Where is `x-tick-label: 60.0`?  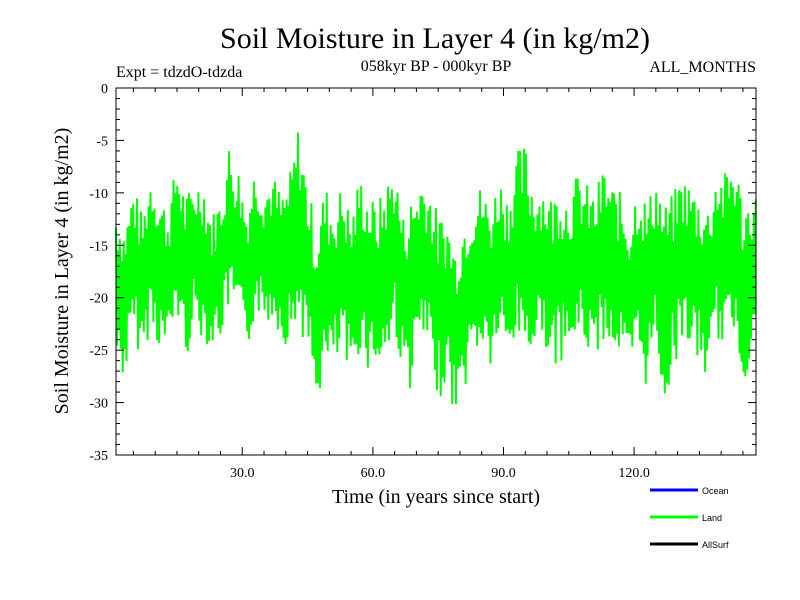
x-tick-label: 60.0 is located at coordinates (373, 473).